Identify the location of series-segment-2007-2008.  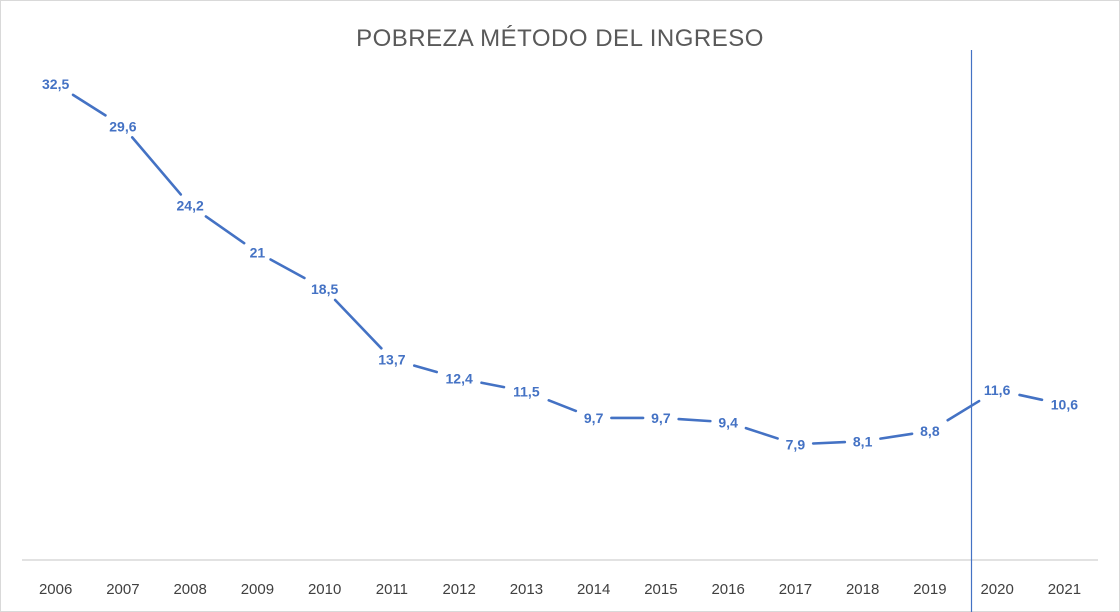
(156, 166).